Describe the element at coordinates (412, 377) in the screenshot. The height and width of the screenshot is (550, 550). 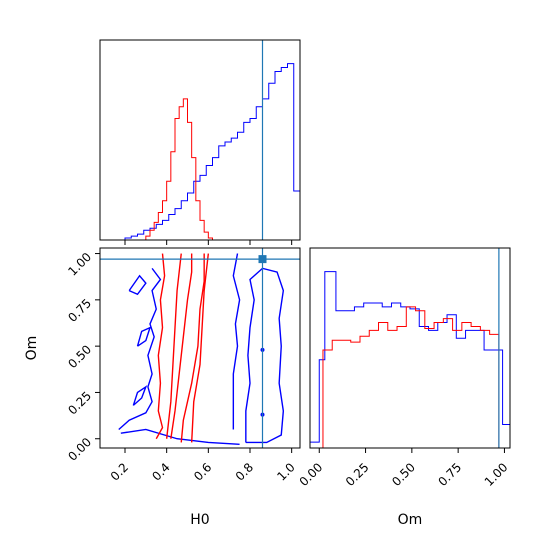
I see `hist-Om-series-red` at that location.